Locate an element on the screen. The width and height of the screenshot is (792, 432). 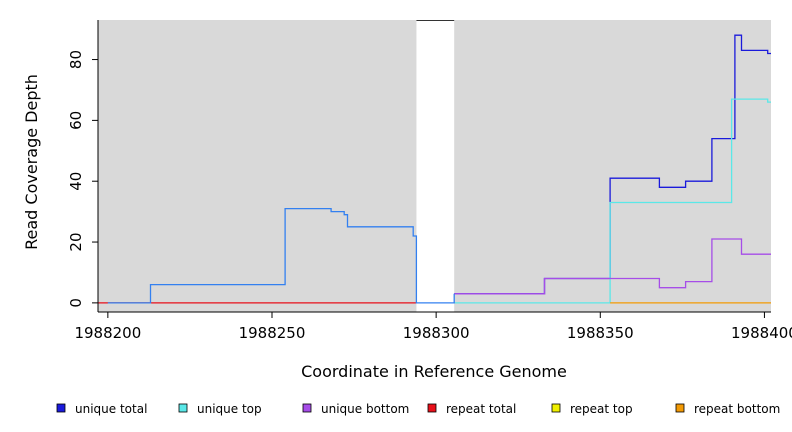
x-tick-label: 1988250 is located at coordinates (272, 333).